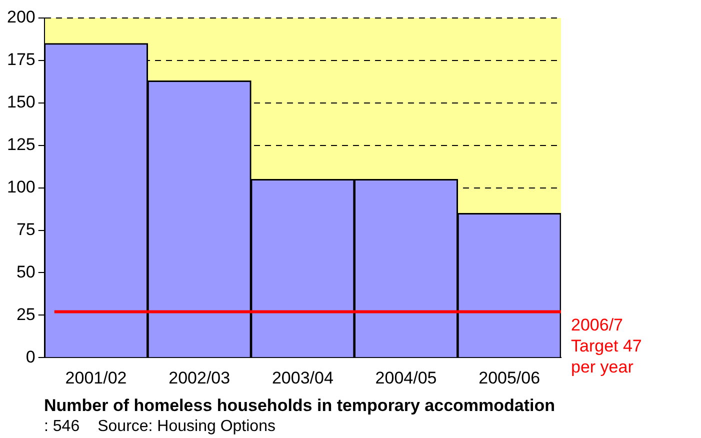  What do you see at coordinates (31, 356) in the screenshot?
I see `y-tick-label: 0` at bounding box center [31, 356].